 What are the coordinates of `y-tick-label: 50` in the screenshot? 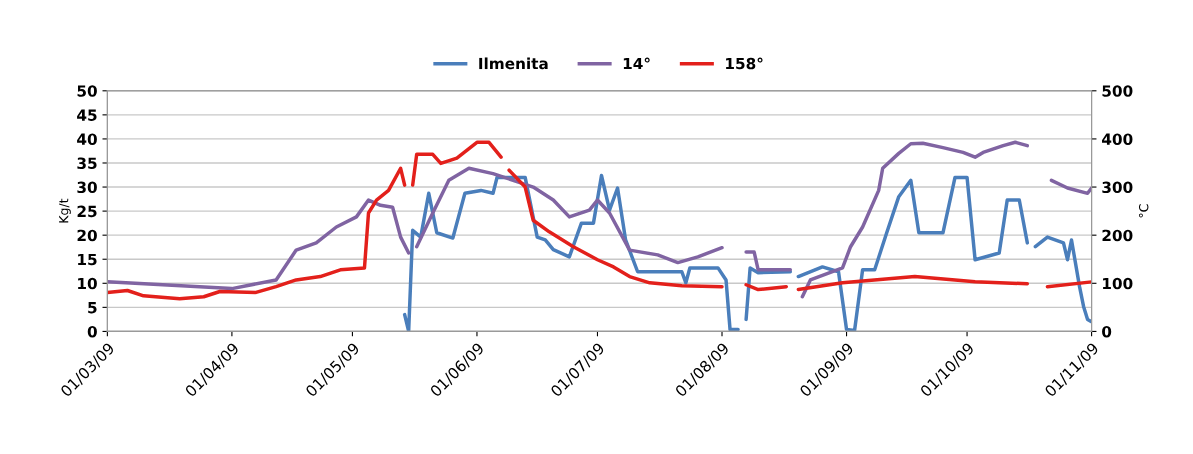 It's located at (87, 91).